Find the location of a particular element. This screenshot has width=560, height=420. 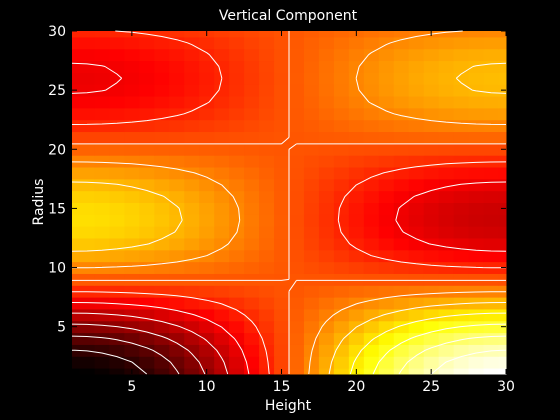

x-tick-label: 10 is located at coordinates (207, 387).